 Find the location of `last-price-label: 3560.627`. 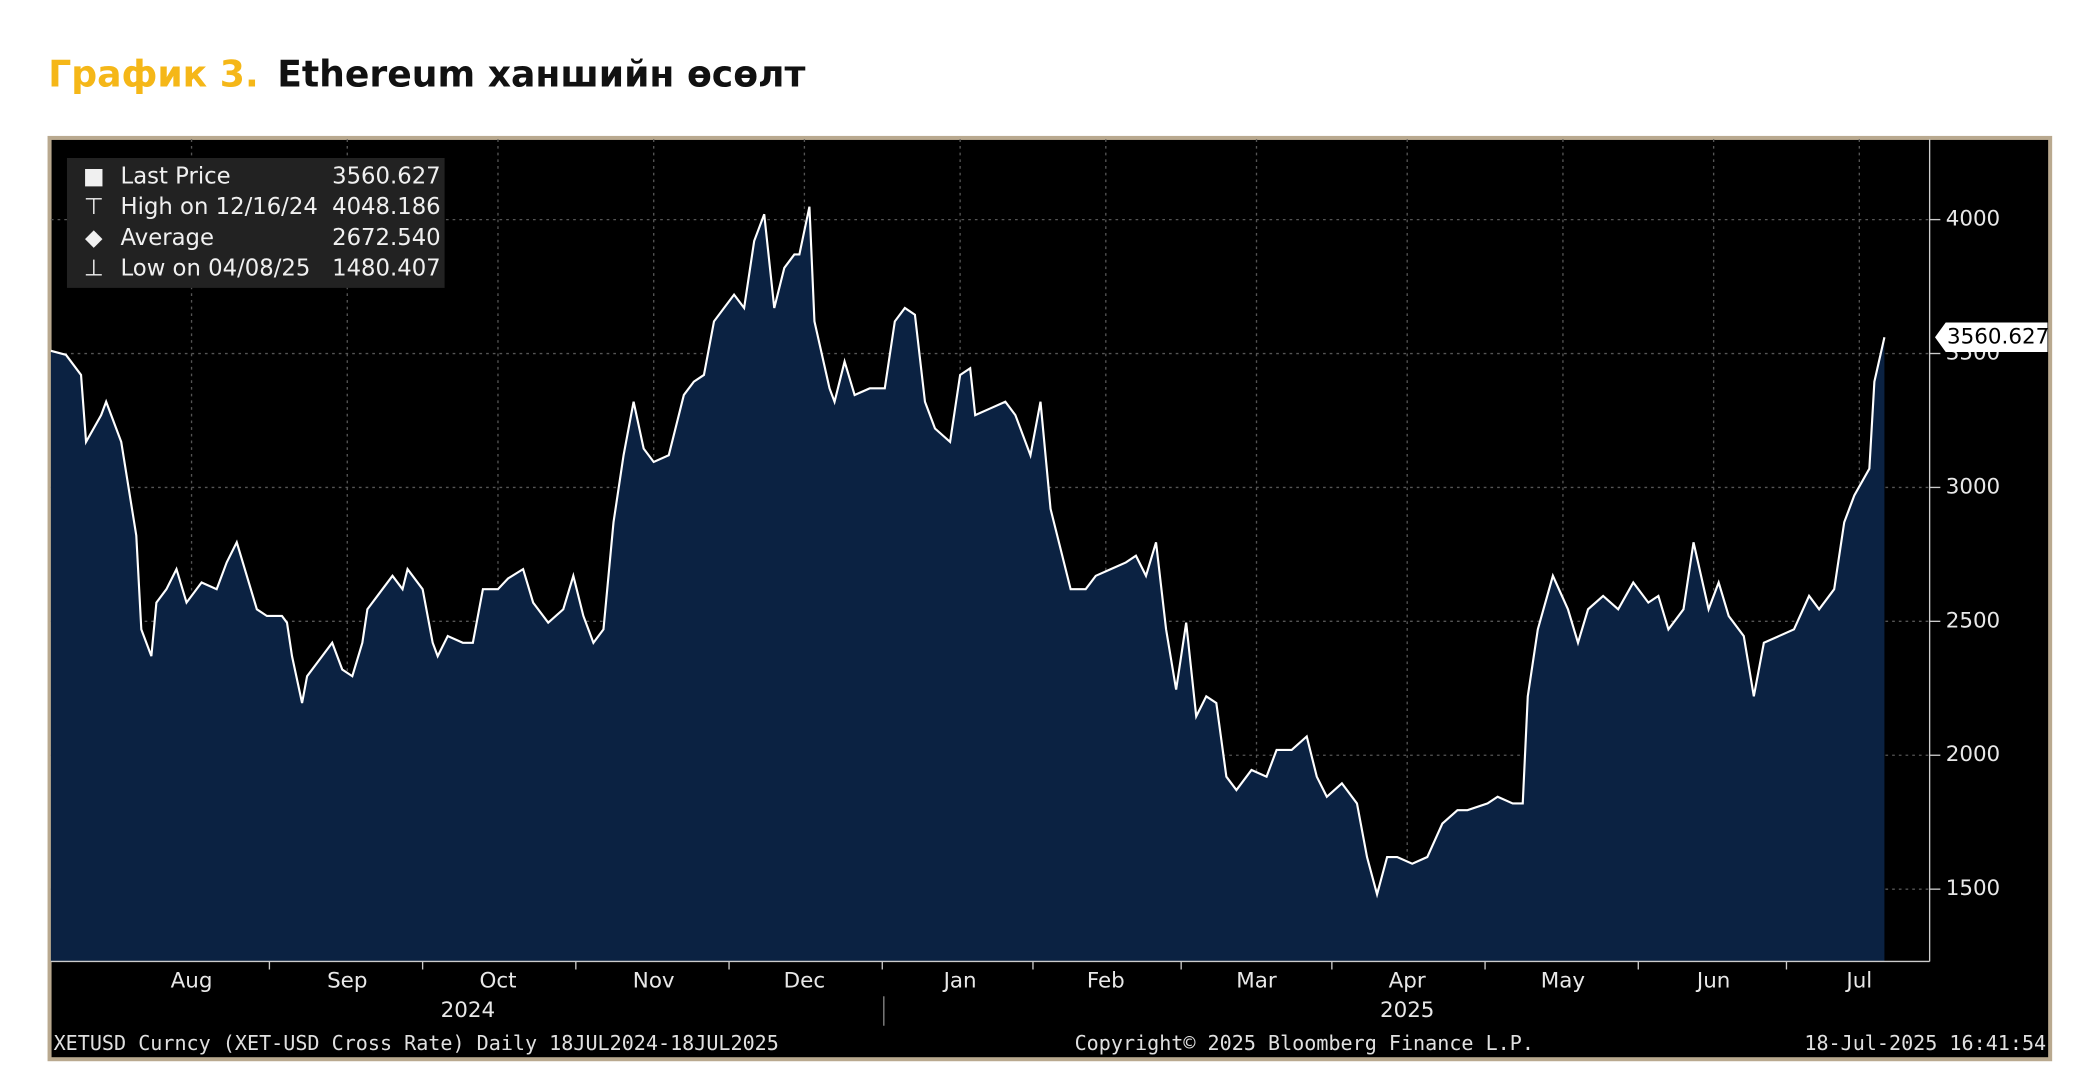

last-price-label: 3560.627 is located at coordinates (1998, 336).